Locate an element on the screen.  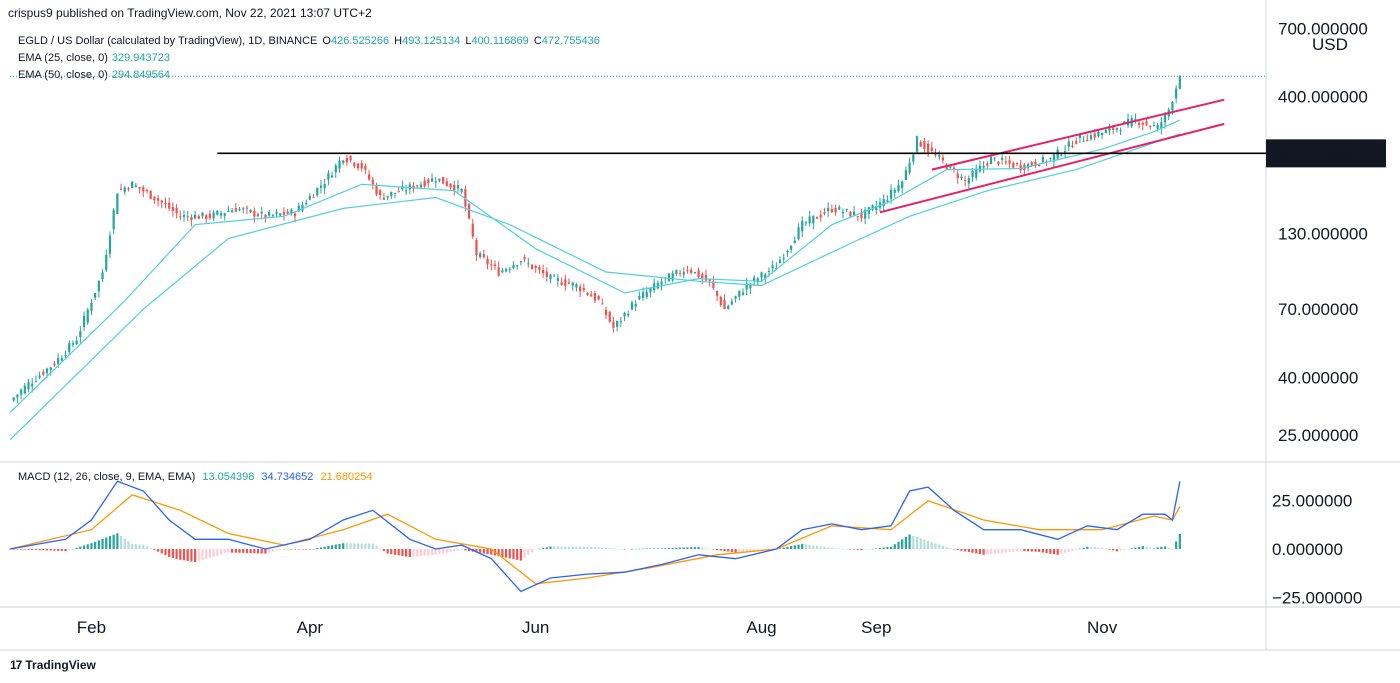
price-axis-tick-label: 400.000000 is located at coordinates (1323, 97).